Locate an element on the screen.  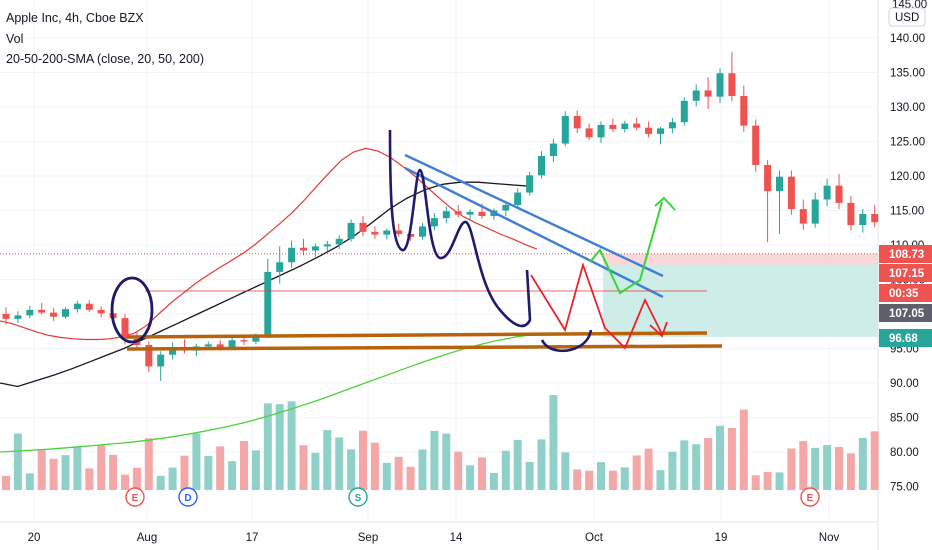
event-marker-label: D is located at coordinates (187, 498).